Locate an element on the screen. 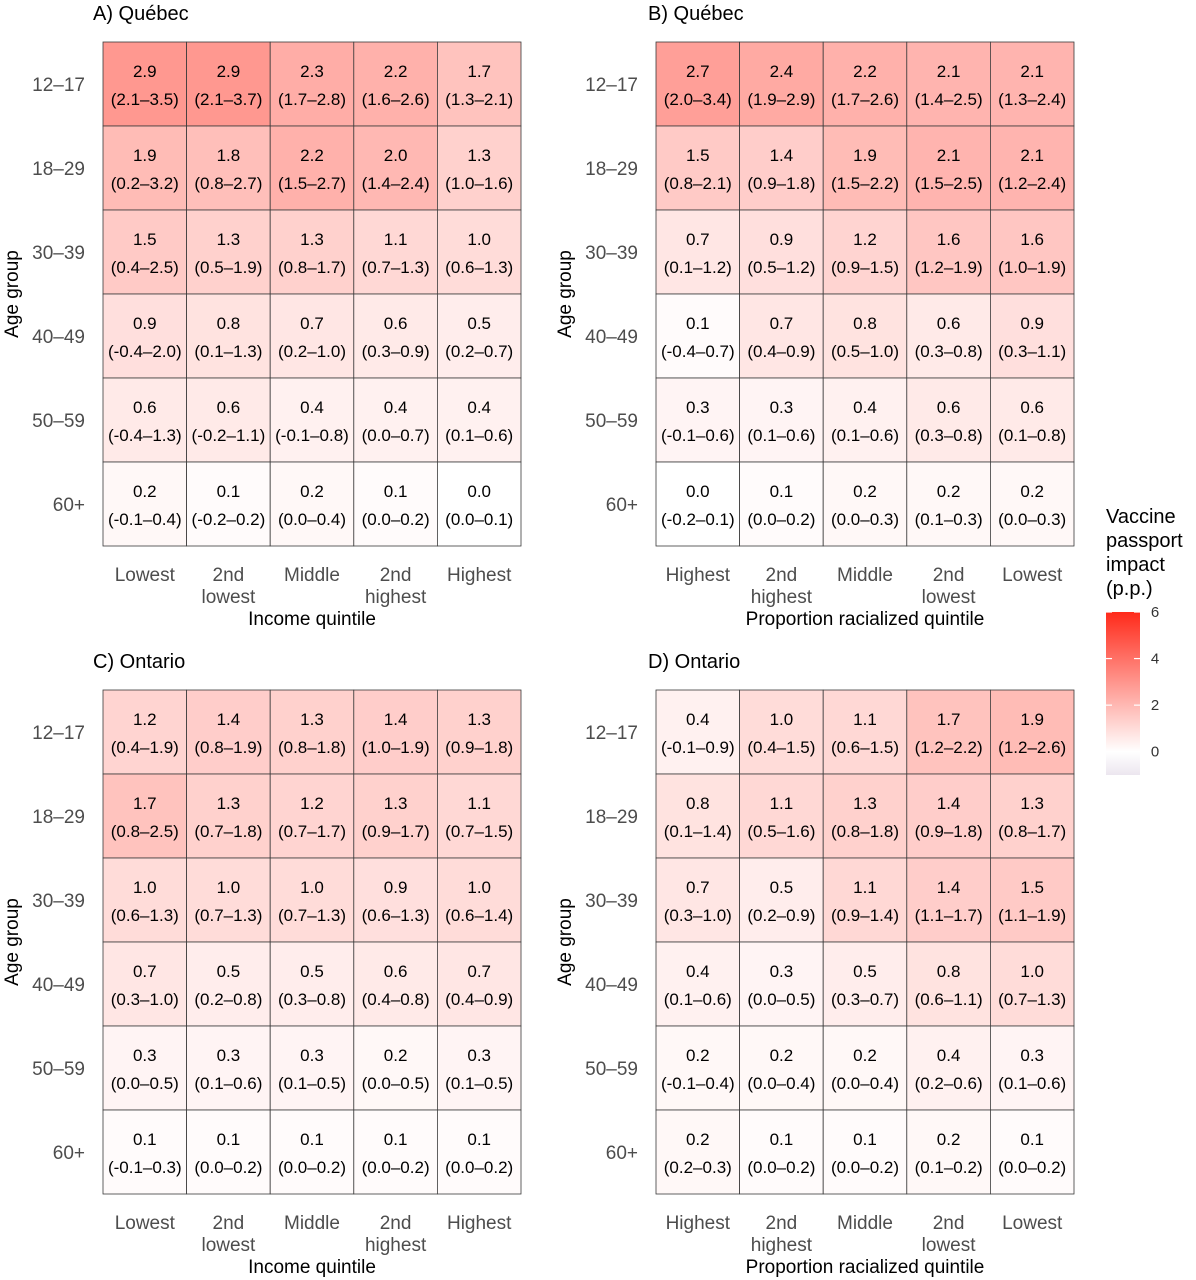 This screenshot has width=1196, height=1280. legend-tick-label: 2 is located at coordinates (1155, 705).